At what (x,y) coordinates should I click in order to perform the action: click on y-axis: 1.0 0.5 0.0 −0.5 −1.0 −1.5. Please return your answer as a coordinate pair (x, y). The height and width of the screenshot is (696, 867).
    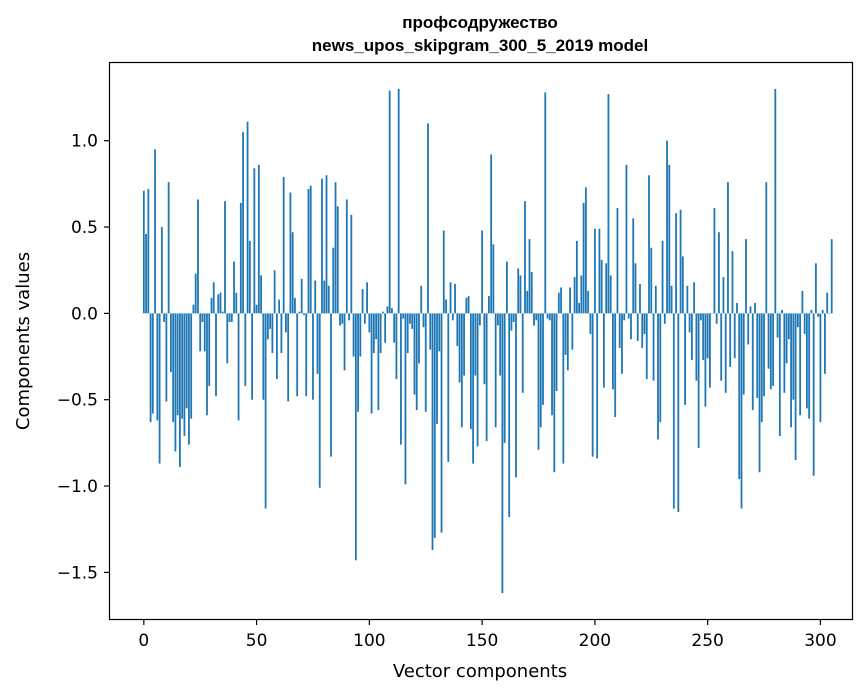
    Looking at the image, I should click on (83, 357).